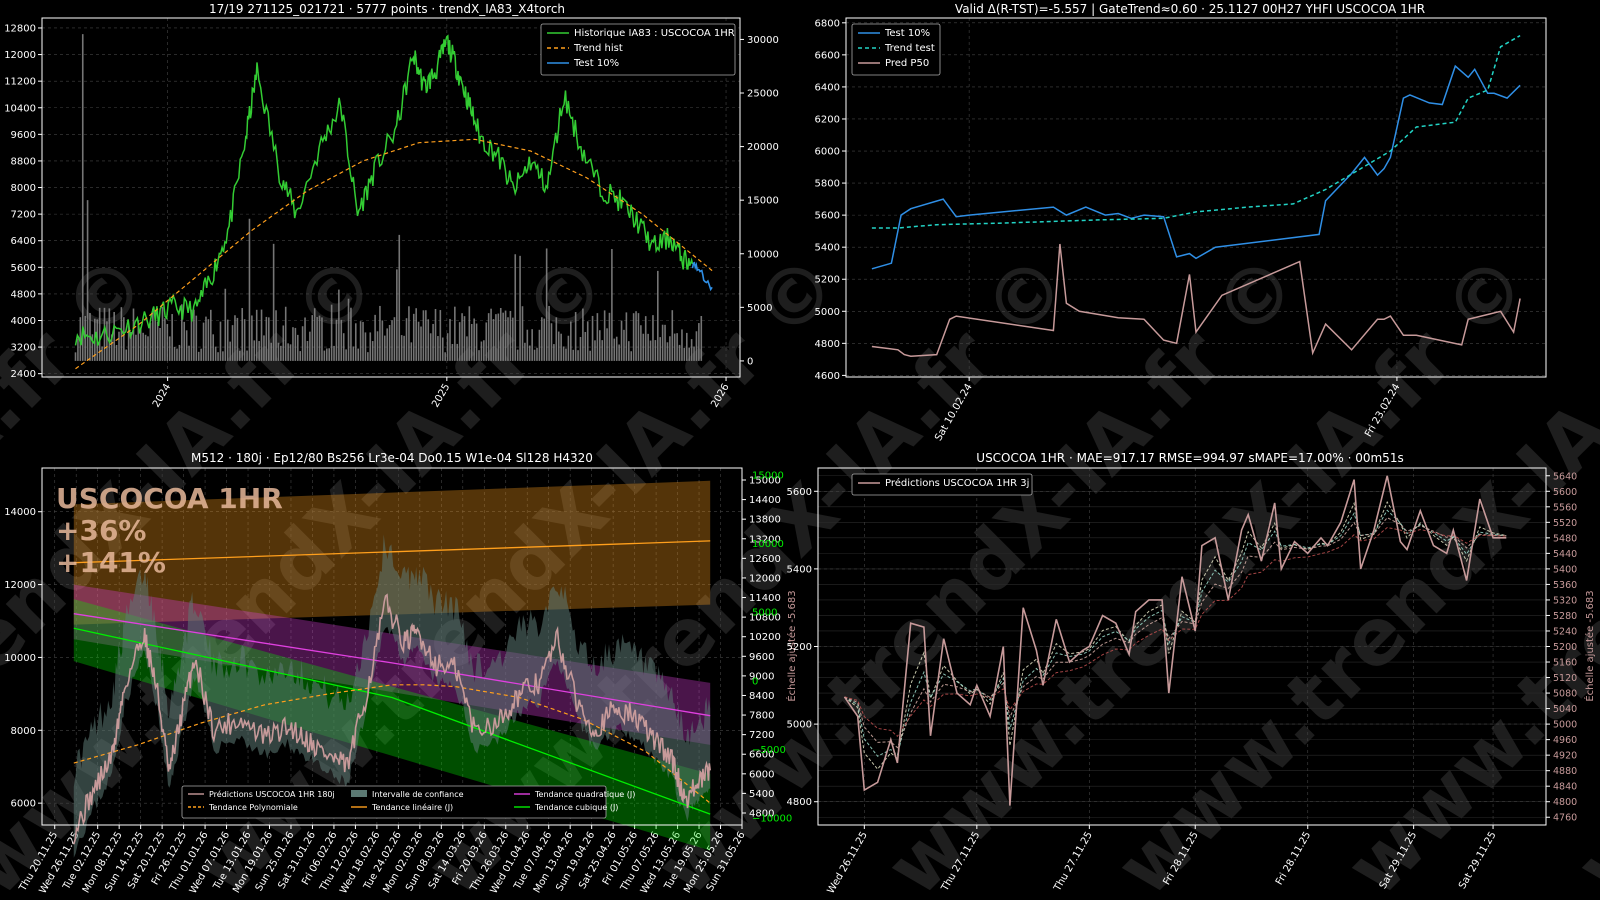 This screenshot has width=1600, height=900. I want to click on annotation-text: +36%, so click(101, 530).